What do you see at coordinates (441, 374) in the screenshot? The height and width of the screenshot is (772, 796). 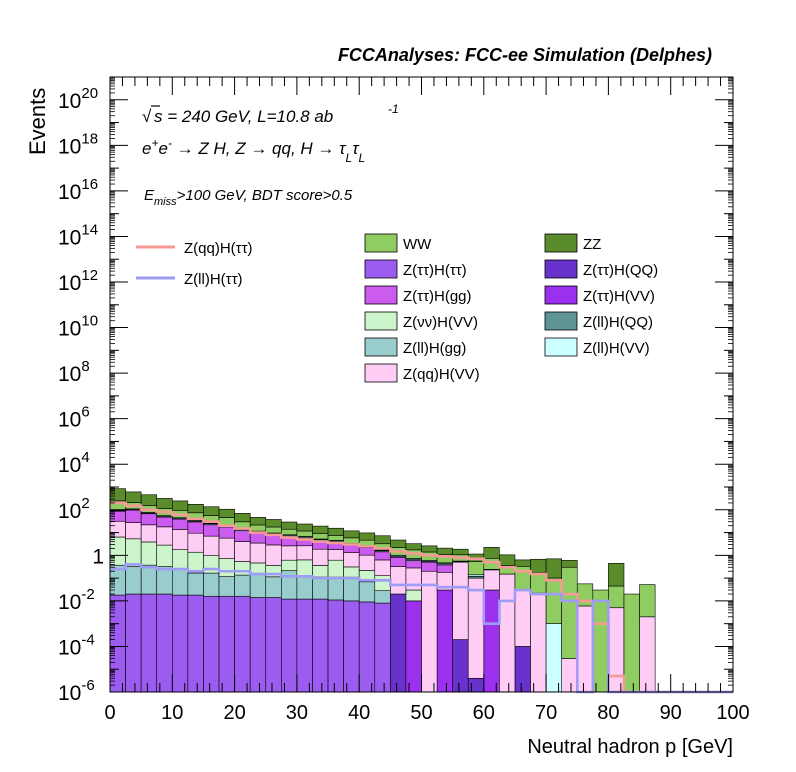 I see `legend-entry-10: Z(qq)H(VV)` at bounding box center [441, 374].